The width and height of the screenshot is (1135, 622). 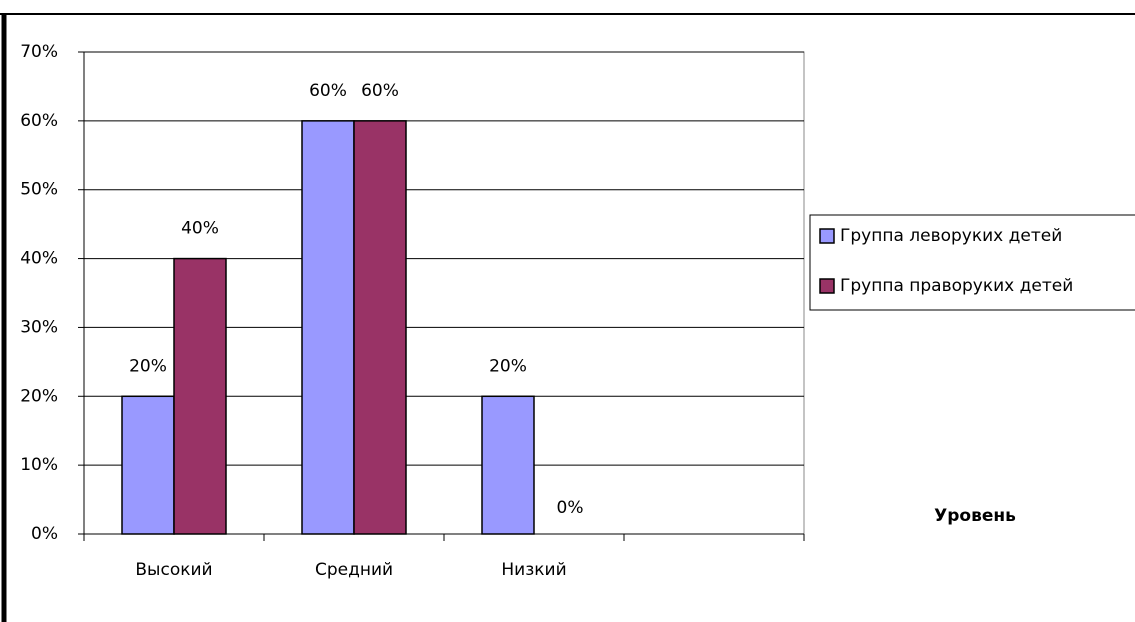 What do you see at coordinates (951, 236) in the screenshot?
I see `legend-label: Группа леворуких детей` at bounding box center [951, 236].